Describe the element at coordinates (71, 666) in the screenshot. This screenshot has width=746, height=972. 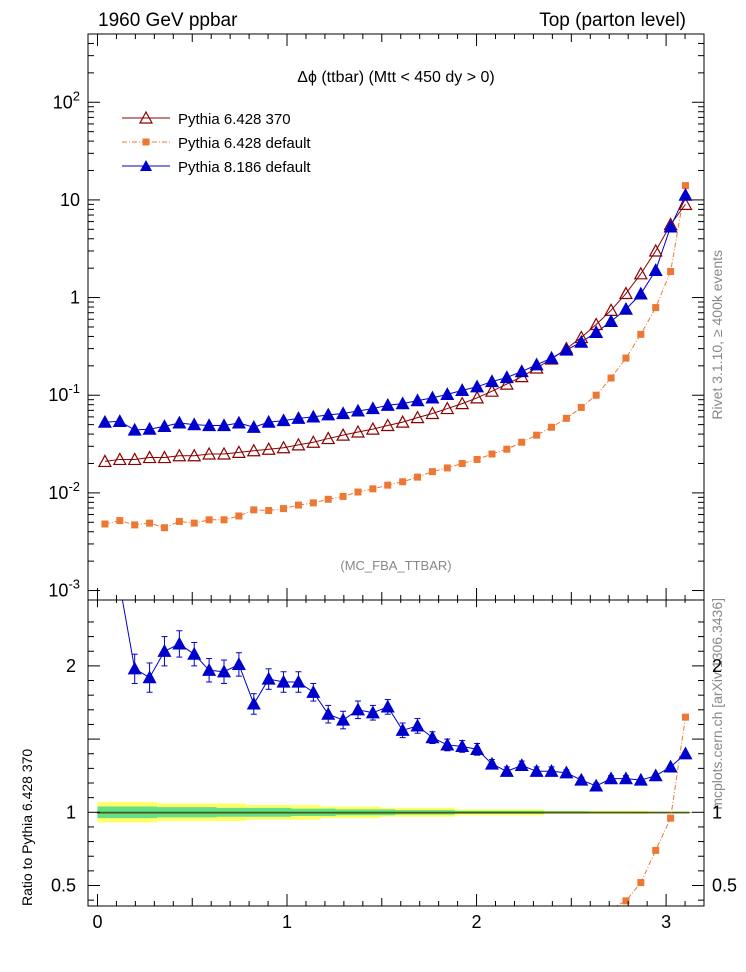
I see `y-tick-label: 2` at that location.